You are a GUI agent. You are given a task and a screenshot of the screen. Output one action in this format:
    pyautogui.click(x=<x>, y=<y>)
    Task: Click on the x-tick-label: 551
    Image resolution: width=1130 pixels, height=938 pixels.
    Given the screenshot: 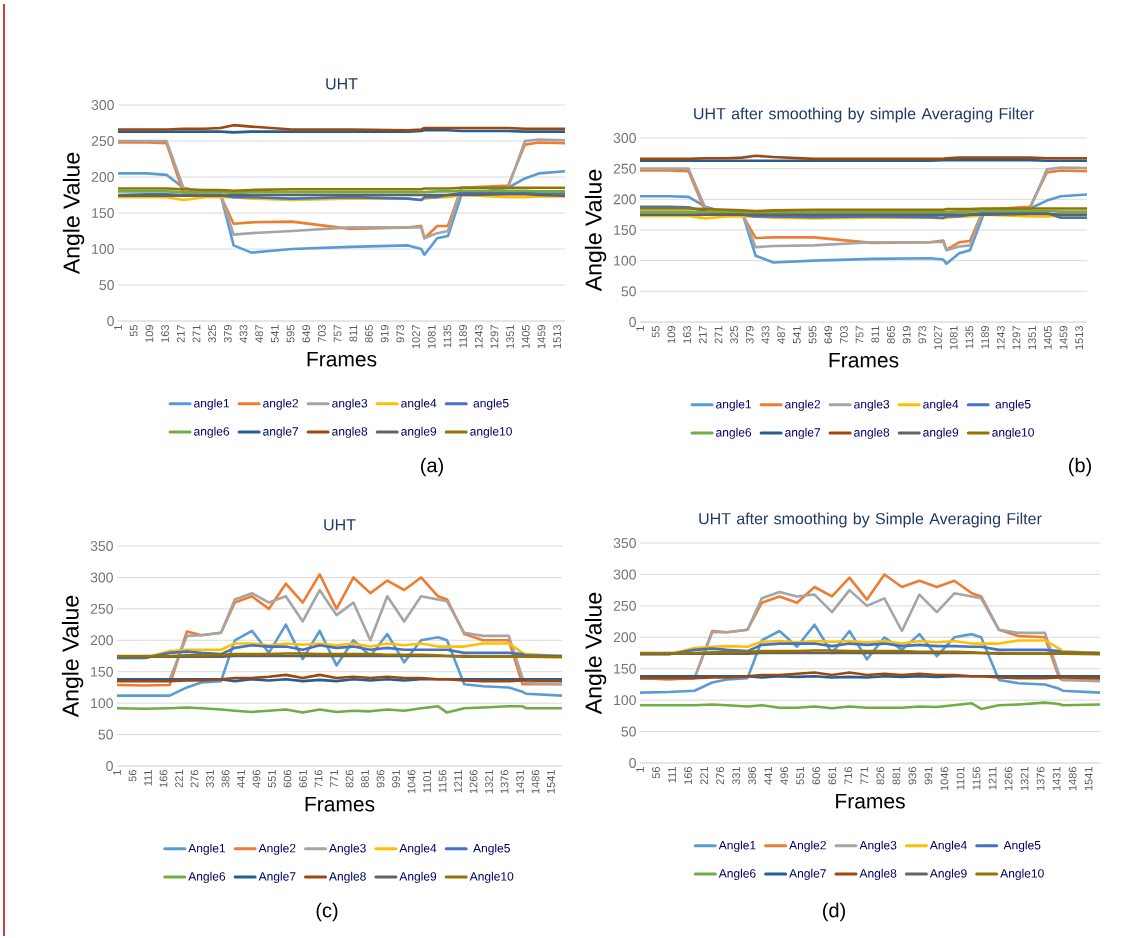 What is the action you would take?
    pyautogui.click(x=272, y=779)
    